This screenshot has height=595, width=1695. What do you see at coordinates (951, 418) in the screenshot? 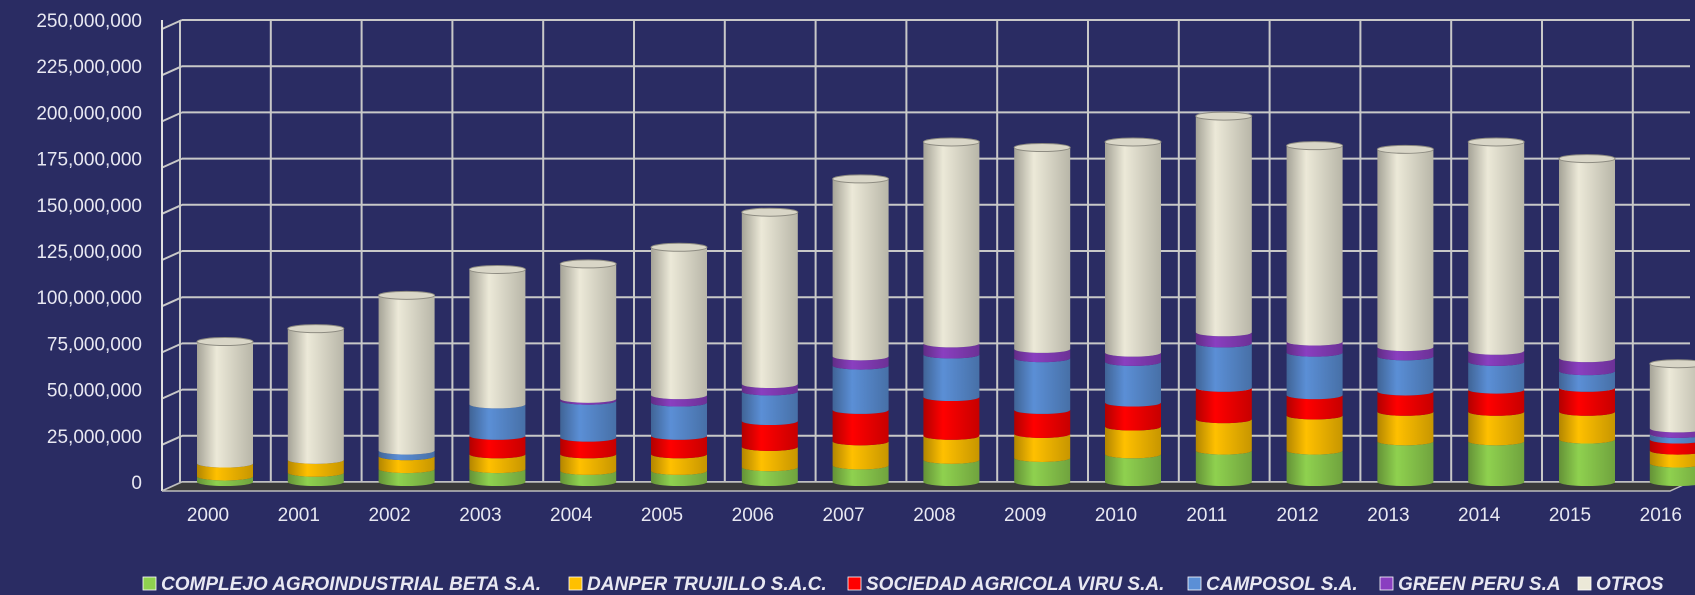
I see `bar-sociedad-agricola-viru-s-a-2008` at bounding box center [951, 418].